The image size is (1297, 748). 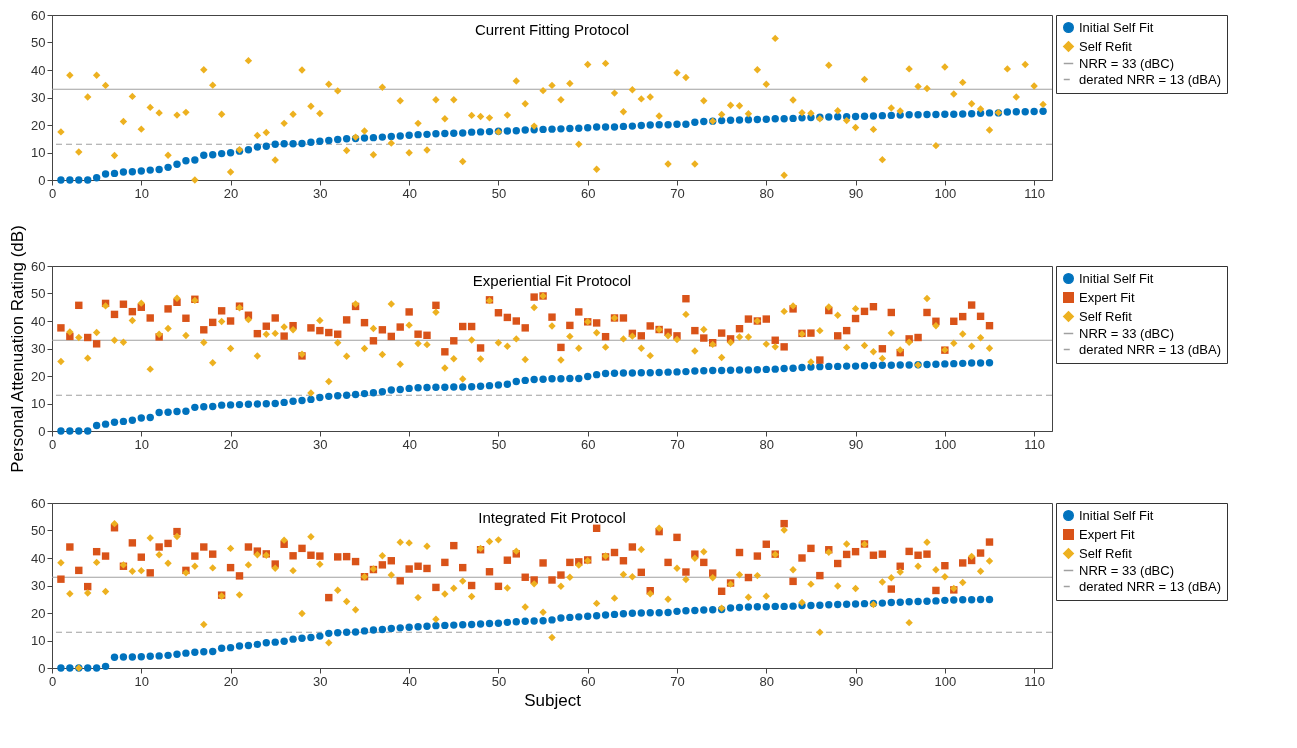 What do you see at coordinates (18, 349) in the screenshot?
I see `y-axis-title: Personal Attenuation Rating (dB)` at bounding box center [18, 349].